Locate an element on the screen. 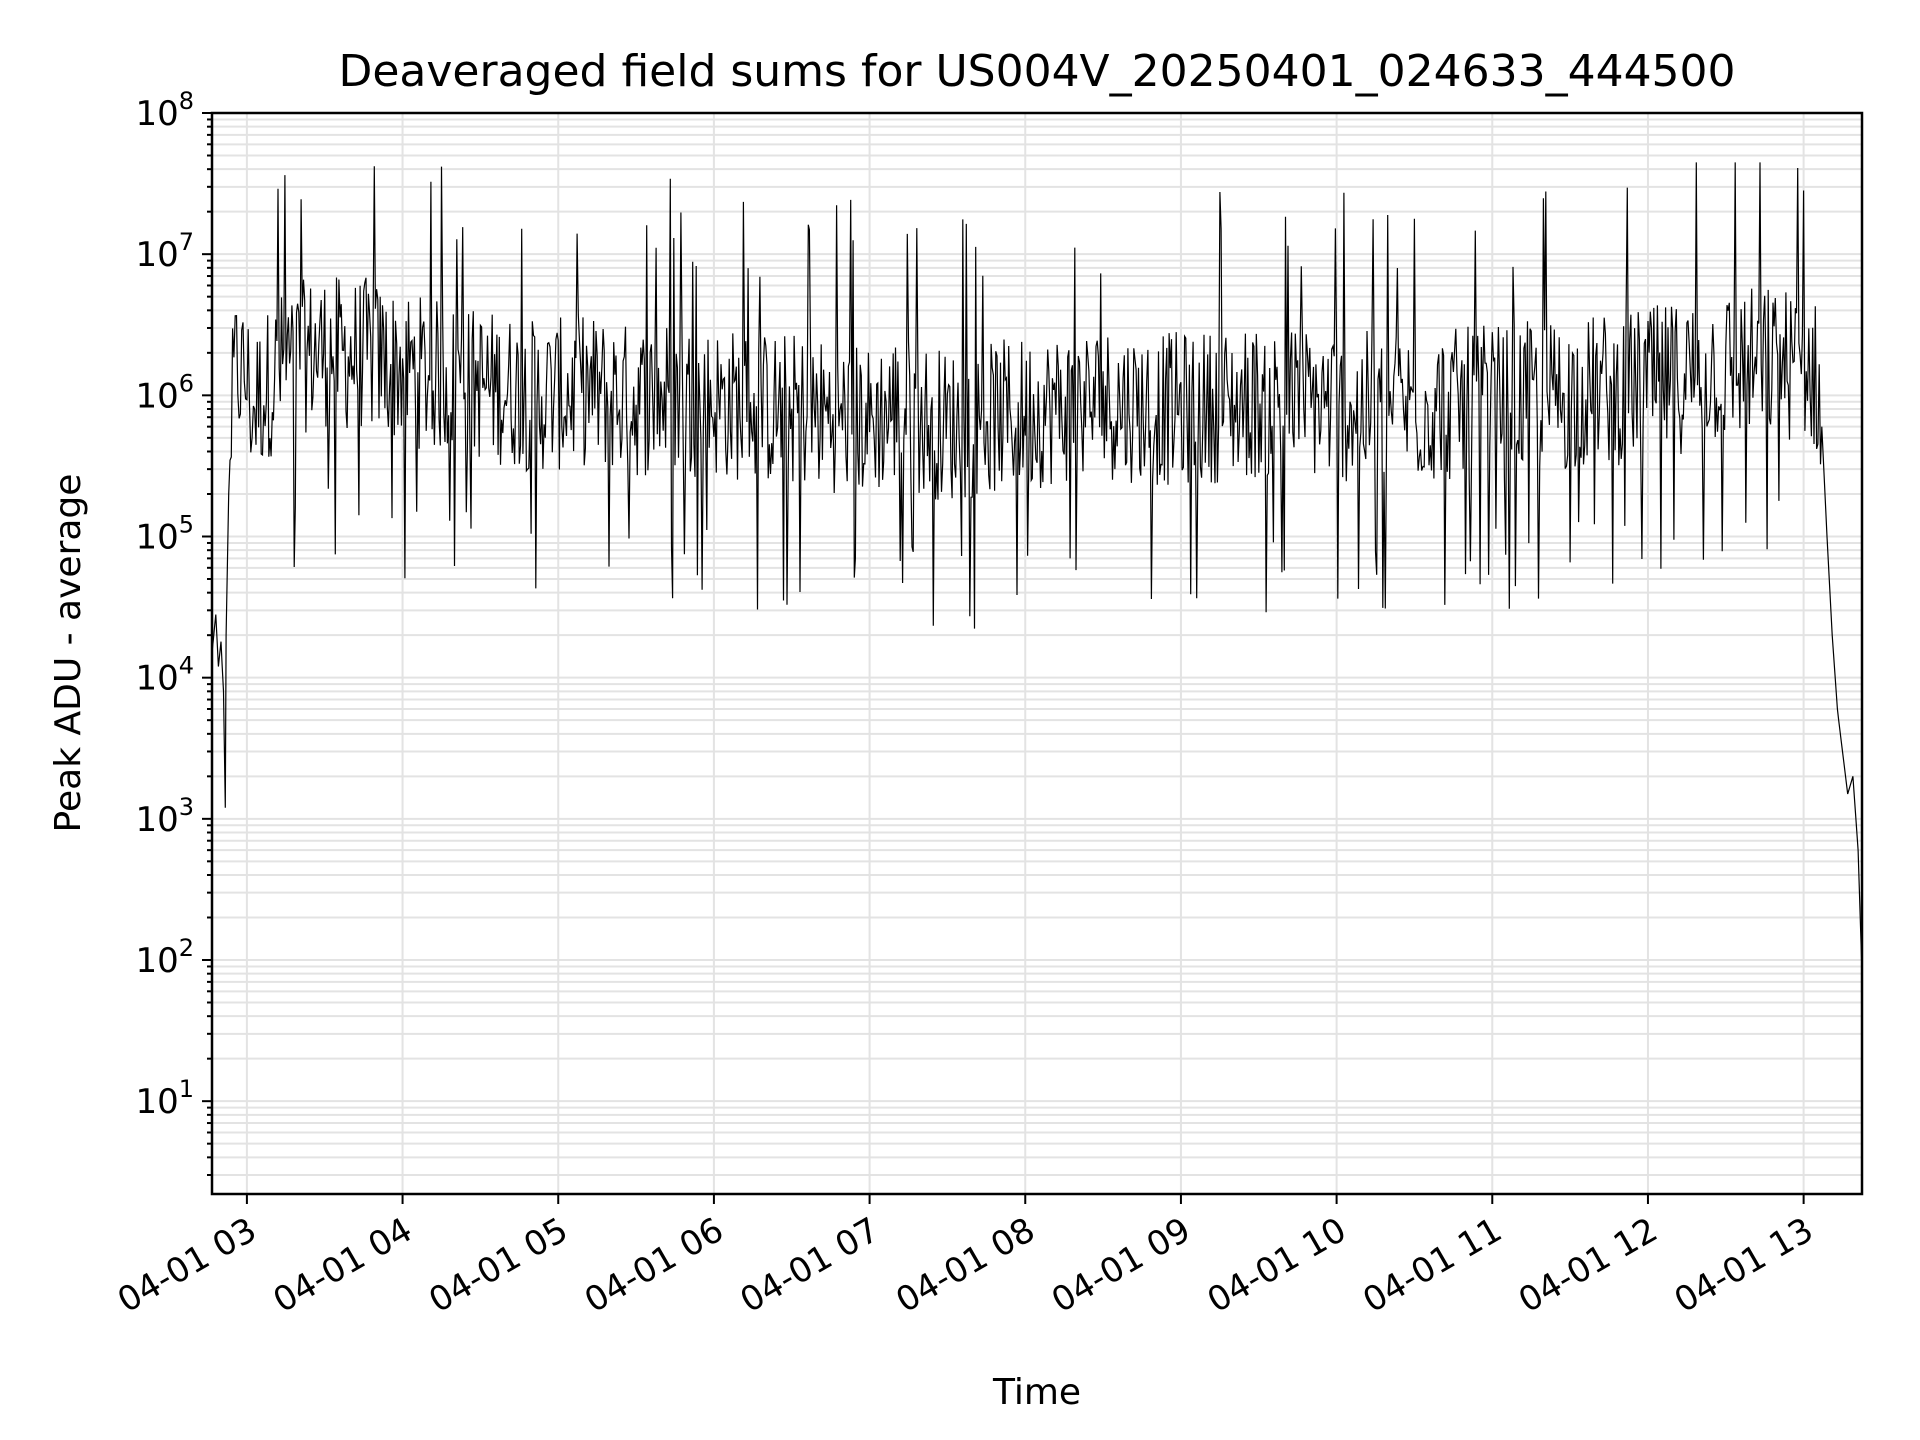 Image resolution: width=1920 pixels, height=1440 pixels. y-tick-label: 10¹ is located at coordinates (164, 1098).